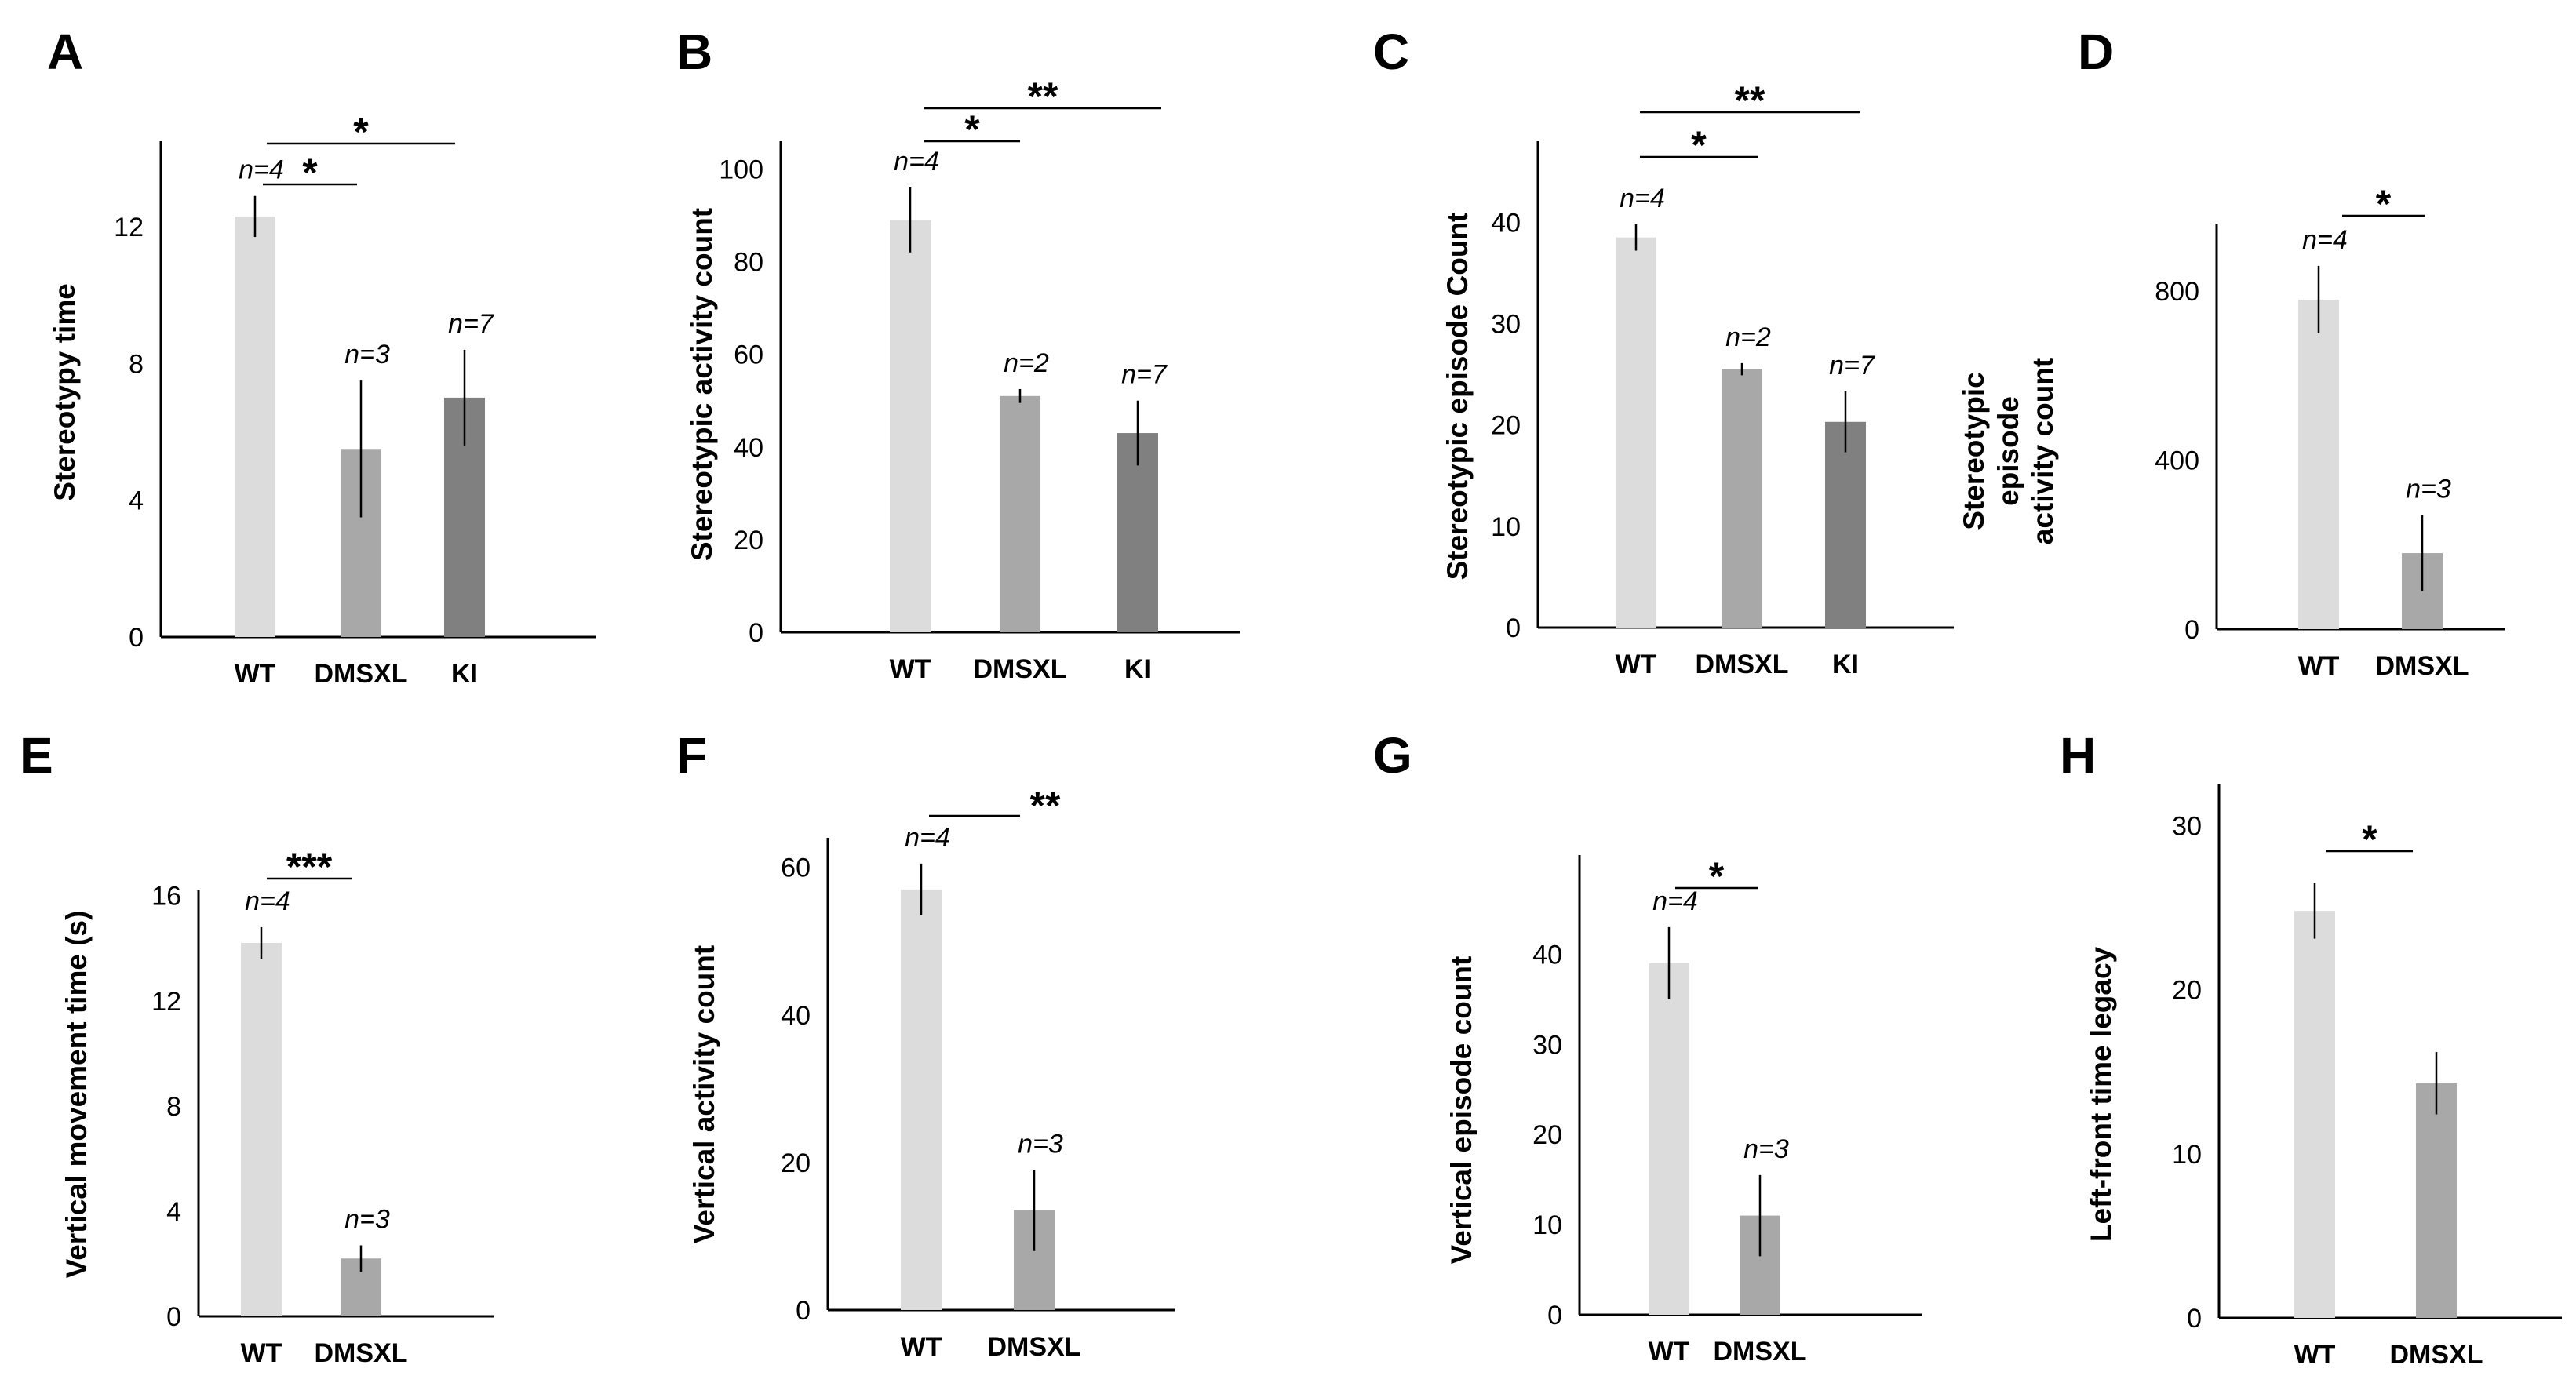  What do you see at coordinates (921, 1099) in the screenshot?
I see `bar-f-wt` at bounding box center [921, 1099].